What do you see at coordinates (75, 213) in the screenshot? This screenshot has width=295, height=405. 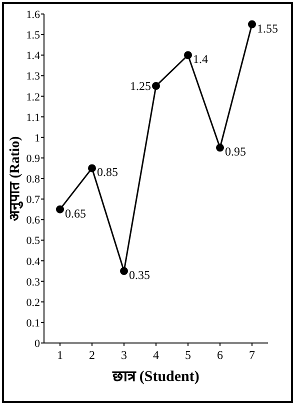 I see `data-label: 0.65` at bounding box center [75, 213].